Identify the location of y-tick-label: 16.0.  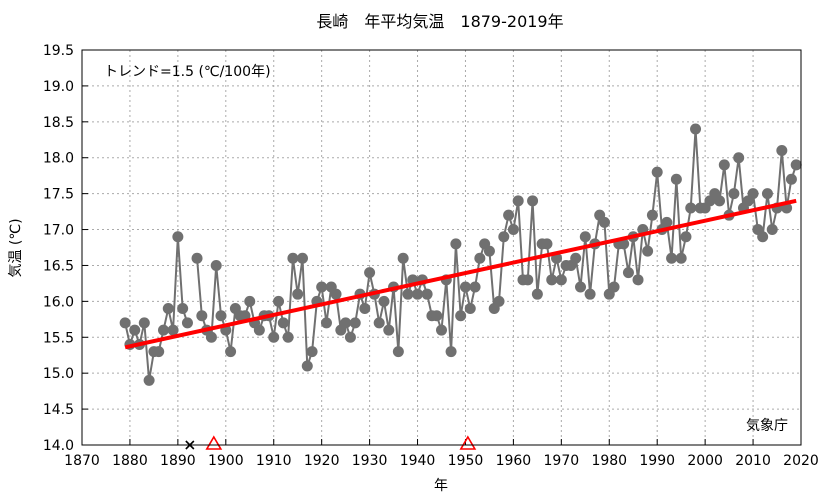
(58, 302).